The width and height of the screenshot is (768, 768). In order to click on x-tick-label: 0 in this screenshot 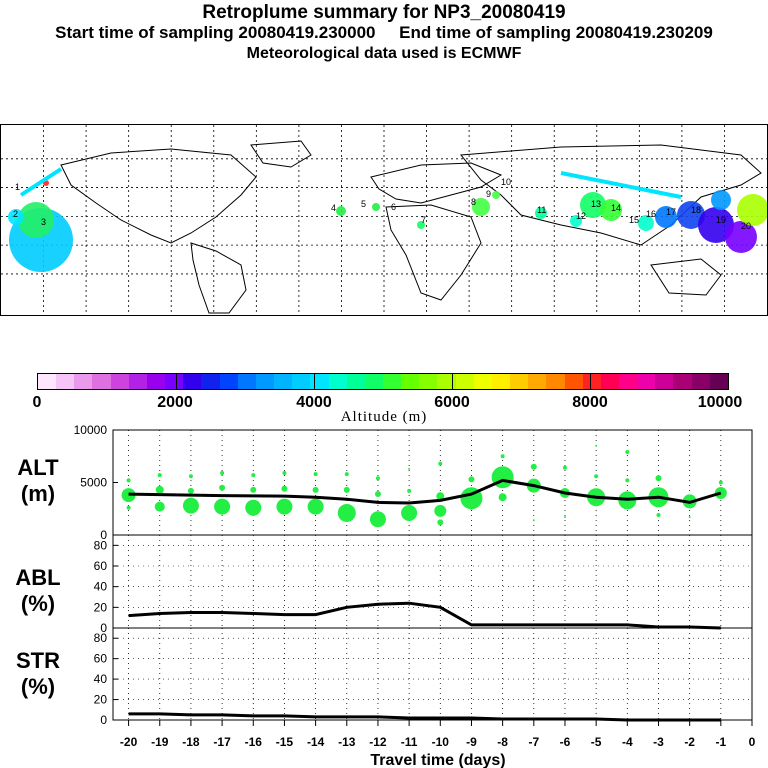, I will do `click(752, 742)`.